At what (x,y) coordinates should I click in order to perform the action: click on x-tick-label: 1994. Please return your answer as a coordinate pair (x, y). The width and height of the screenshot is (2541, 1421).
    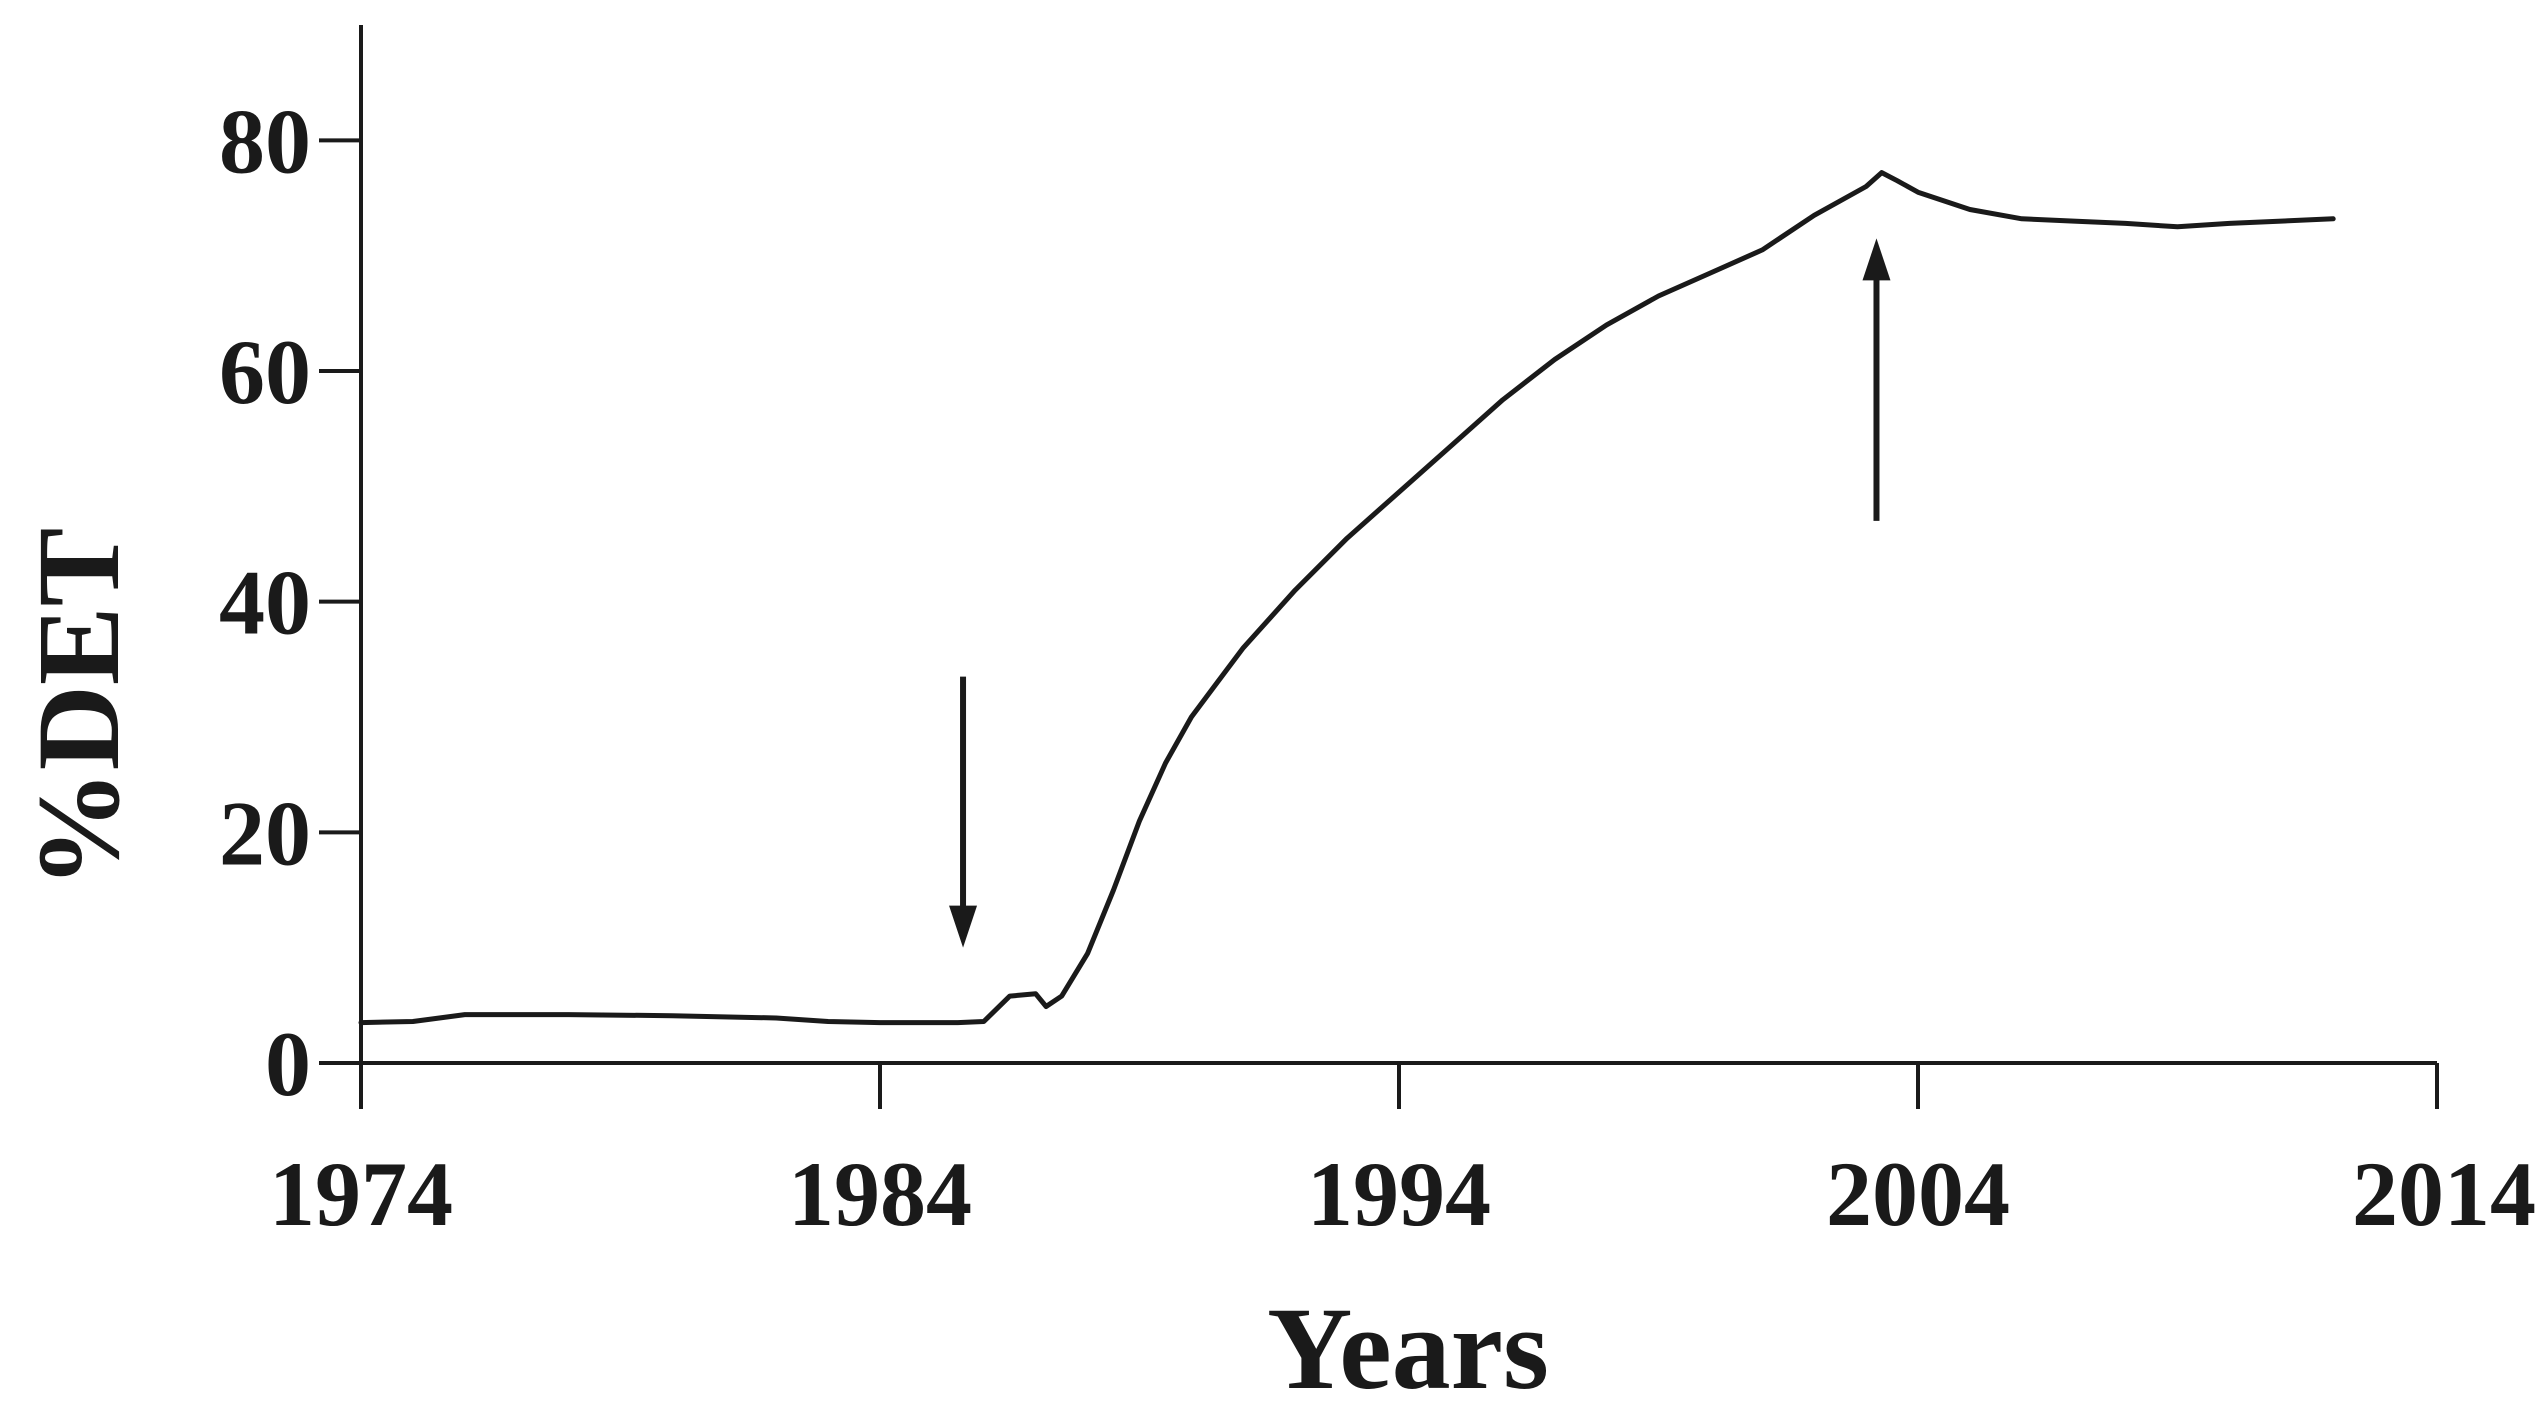
    Looking at the image, I should click on (1399, 1194).